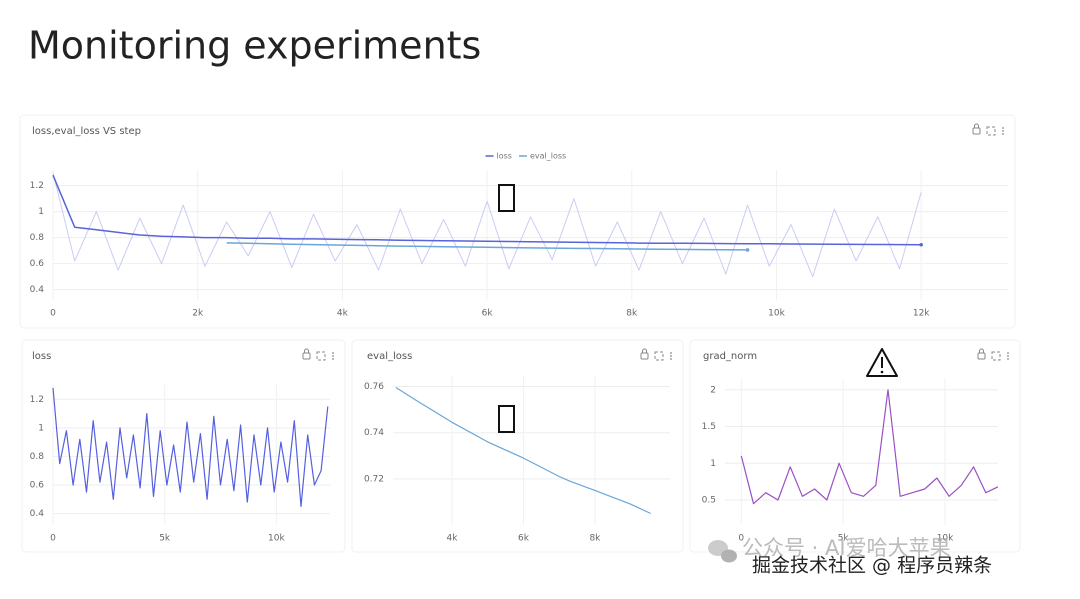 Image resolution: width=1080 pixels, height=599 pixels. Describe the element at coordinates (41, 356) in the screenshot. I see `panel-title: loss` at that location.